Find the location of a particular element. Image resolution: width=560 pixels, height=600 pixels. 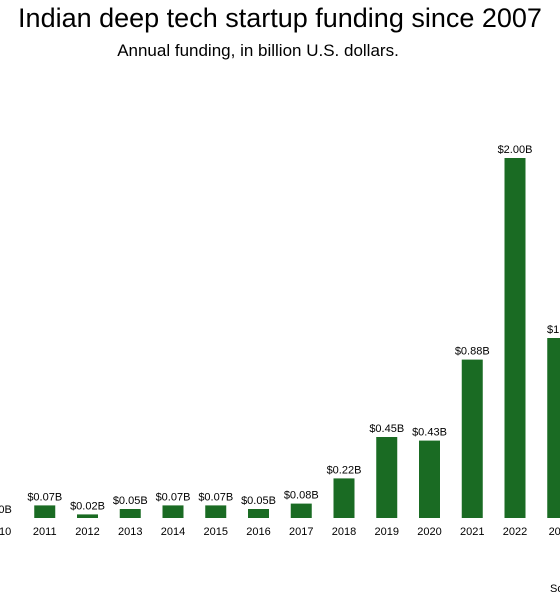

x-tick-label-2021: 2021 is located at coordinates (472, 532).